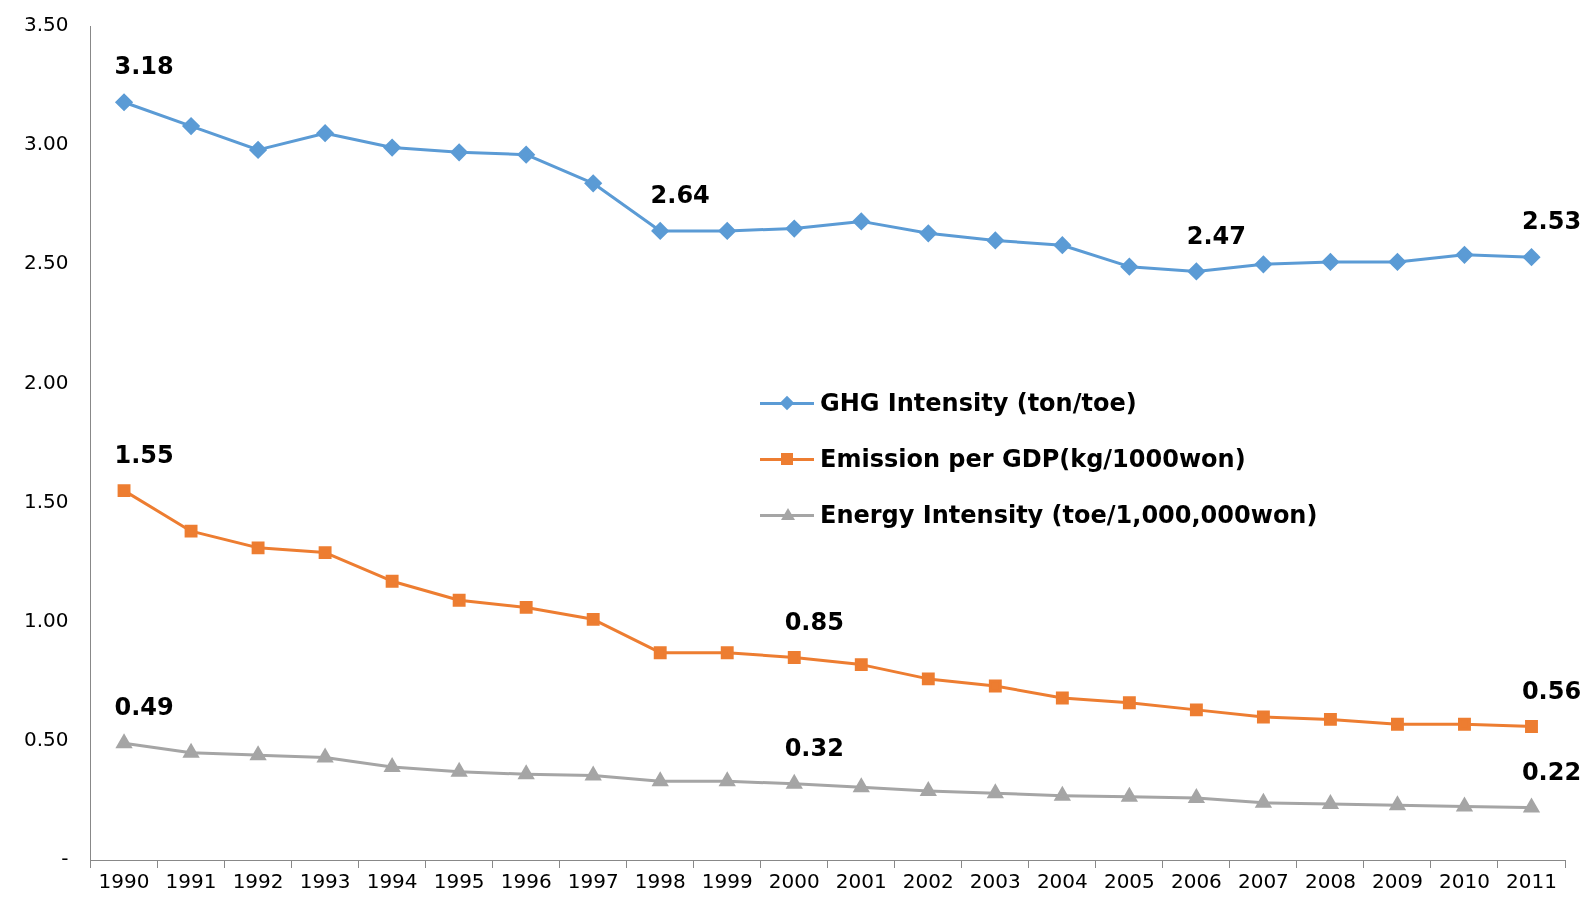 The image size is (1585, 903). Describe the element at coordinates (1196, 881) in the screenshot. I see `x-tick-label: 2006` at that location.